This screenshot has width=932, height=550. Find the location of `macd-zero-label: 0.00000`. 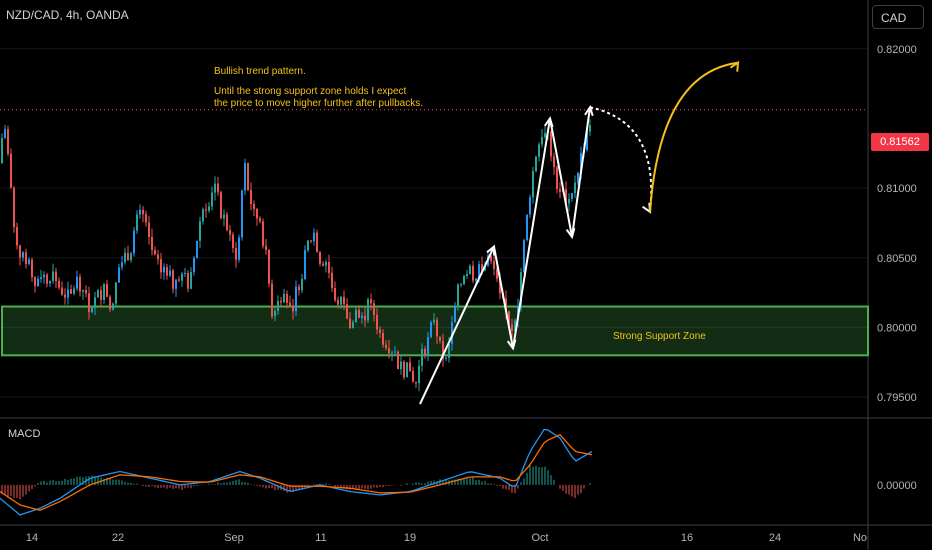

macd-zero-label: 0.00000 is located at coordinates (897, 486).